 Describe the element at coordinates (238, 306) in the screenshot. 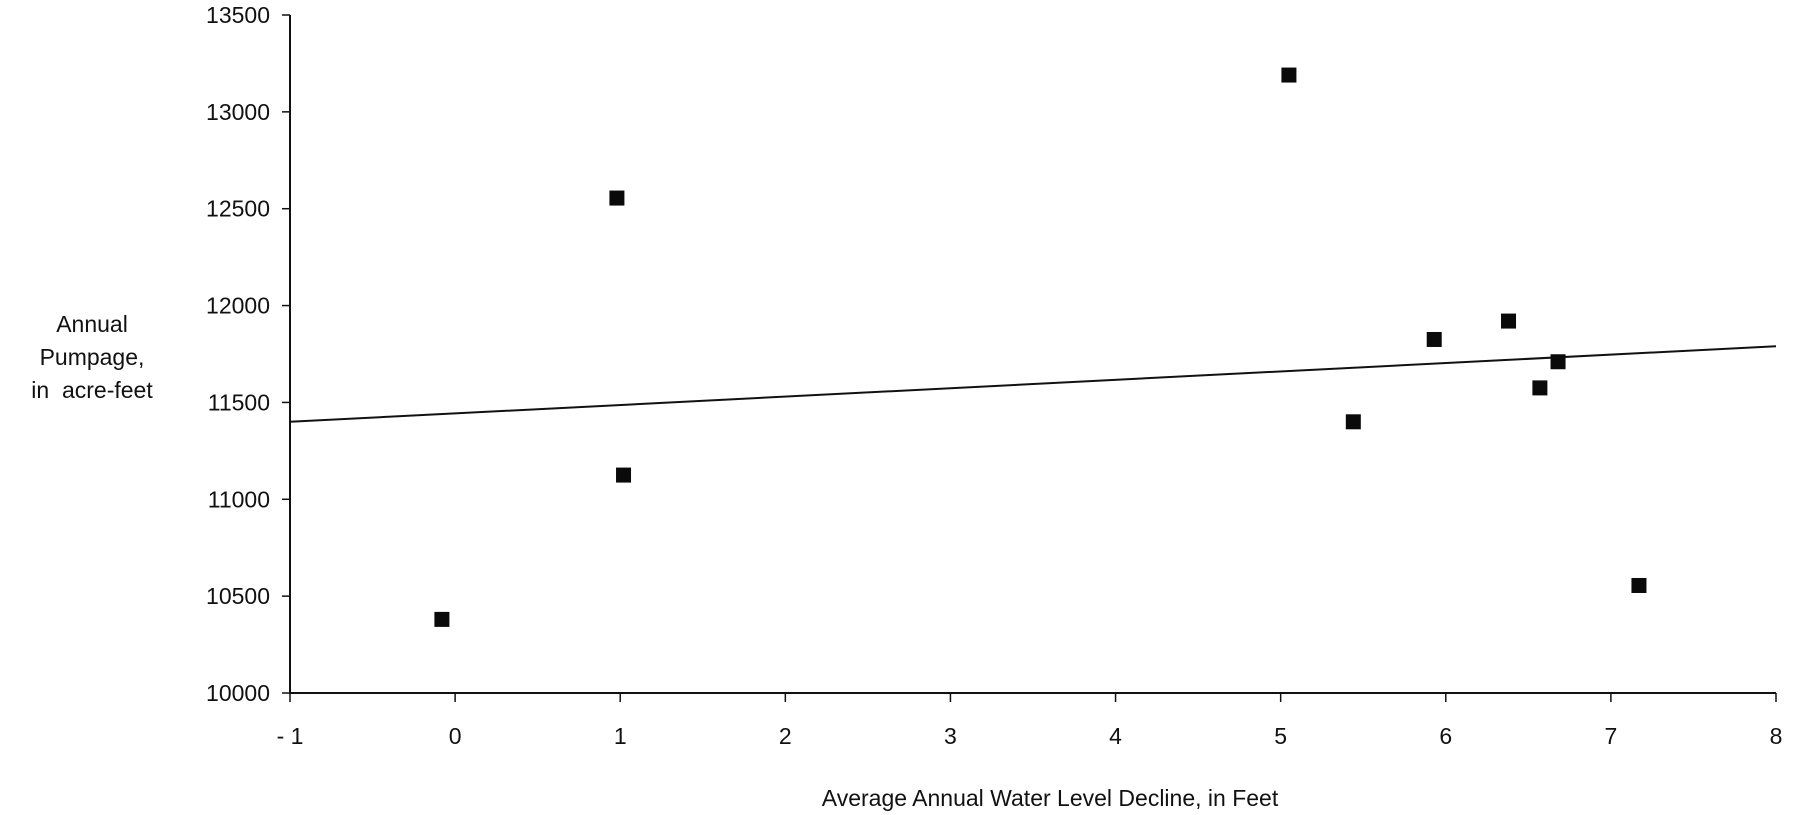

I see `y-tick-label: 12000` at that location.